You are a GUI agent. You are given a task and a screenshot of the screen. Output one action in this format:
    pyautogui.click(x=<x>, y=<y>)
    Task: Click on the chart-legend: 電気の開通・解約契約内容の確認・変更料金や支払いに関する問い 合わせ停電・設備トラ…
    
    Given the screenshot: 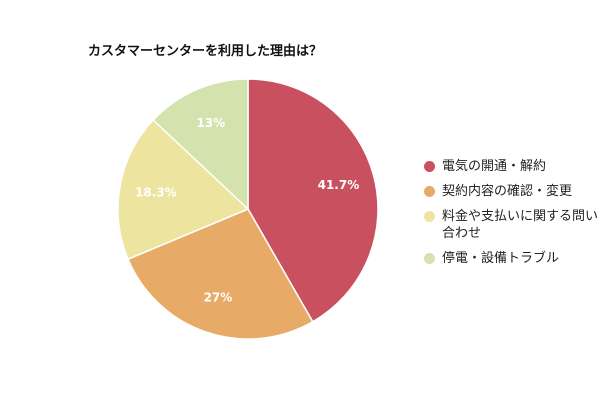 What is the action you would take?
    pyautogui.click(x=512, y=216)
    